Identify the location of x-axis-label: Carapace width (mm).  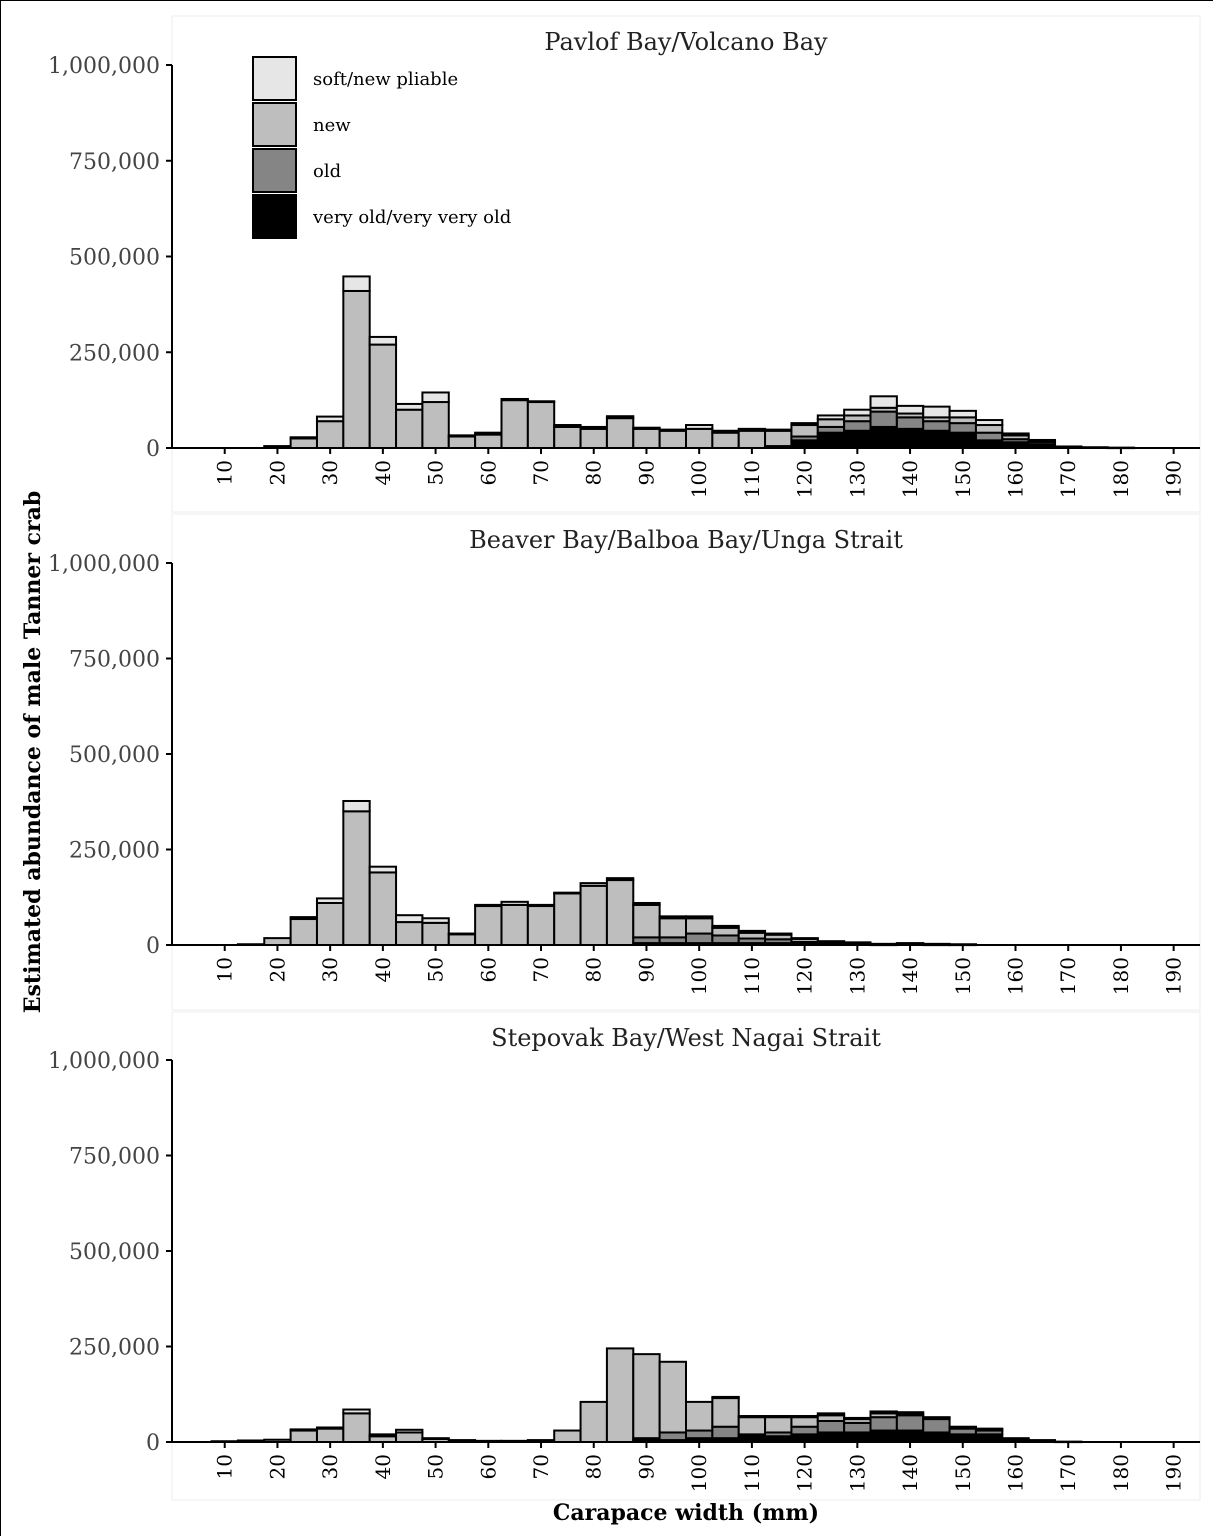
(686, 1513).